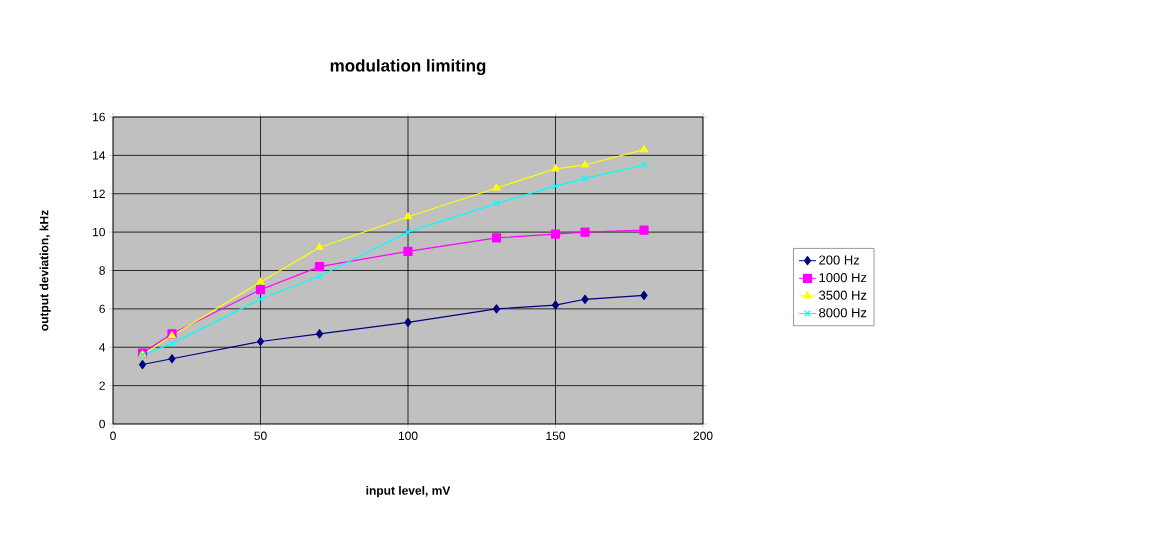 This screenshot has height=533, width=1150. What do you see at coordinates (99, 193) in the screenshot?
I see `y-tick-label: 12` at bounding box center [99, 193].